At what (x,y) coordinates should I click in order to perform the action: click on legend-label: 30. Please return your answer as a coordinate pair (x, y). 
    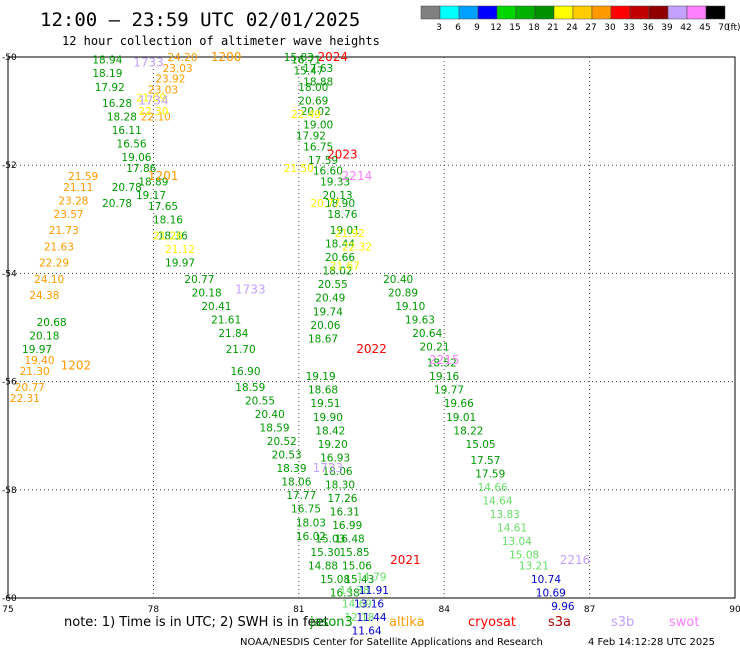
    Looking at the image, I should click on (610, 28).